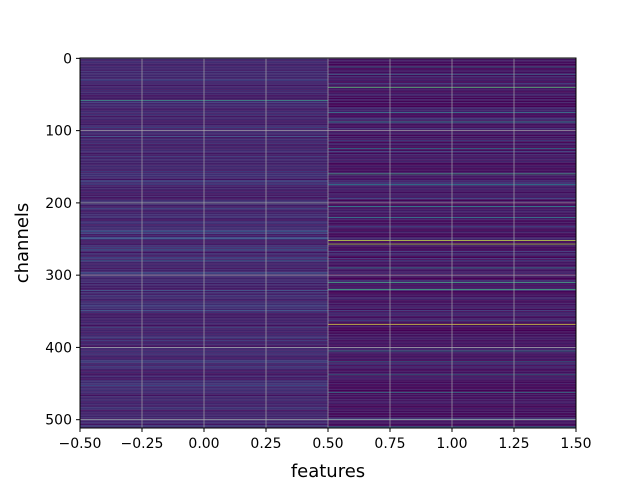 The height and width of the screenshot is (480, 640). I want to click on x-axis-ticks: −0.50 −0.25 0.00 0.25 0.50 0.75 1.00 1.25 1.50, so click(325, 440).